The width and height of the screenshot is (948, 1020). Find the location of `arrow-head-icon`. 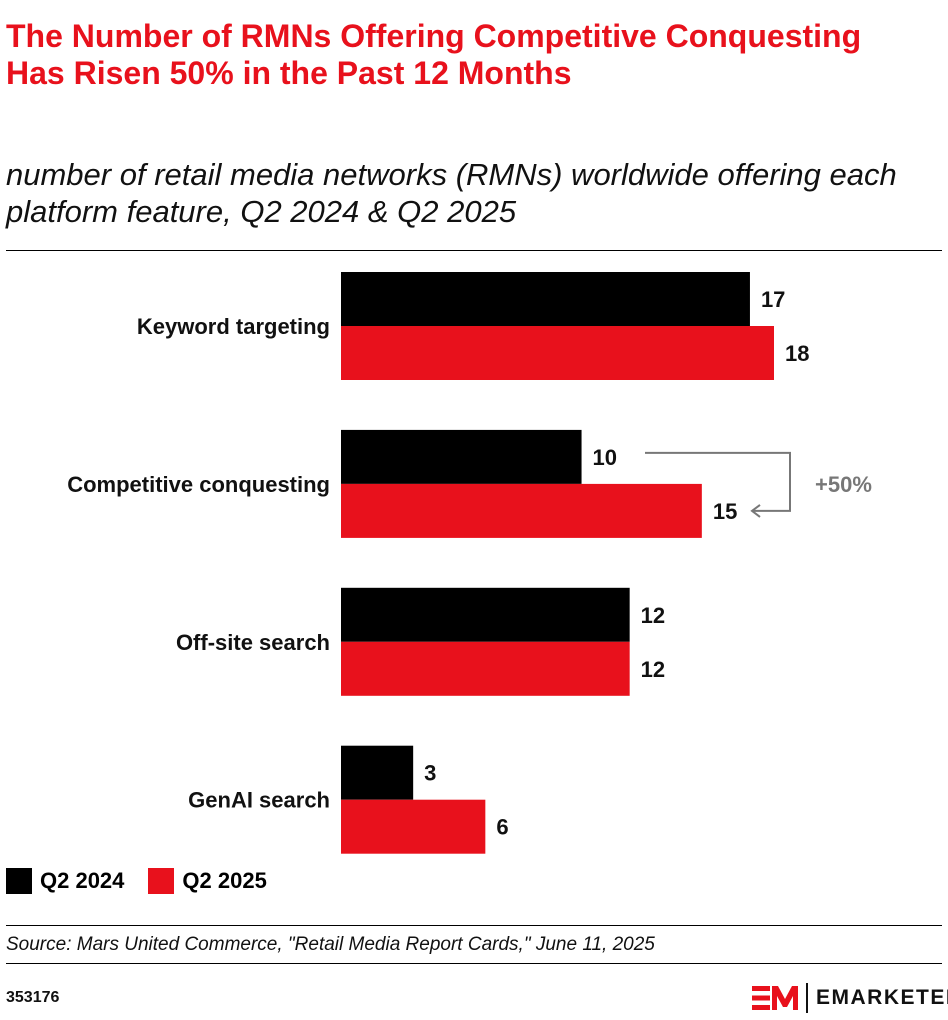

arrow-head-icon is located at coordinates (755, 511).